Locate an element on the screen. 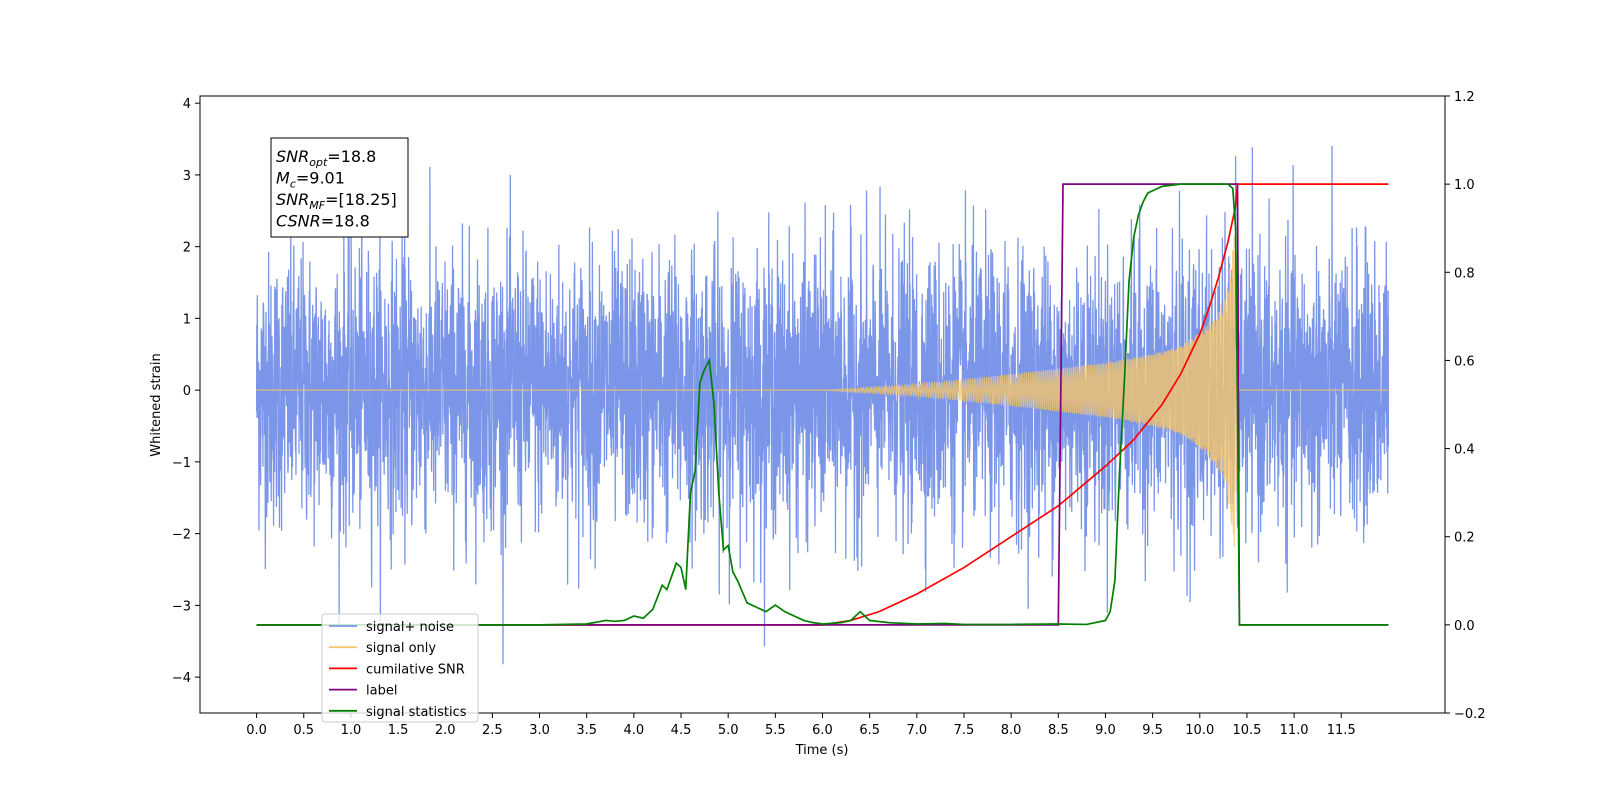  y-tick-label: −3 is located at coordinates (181, 606).